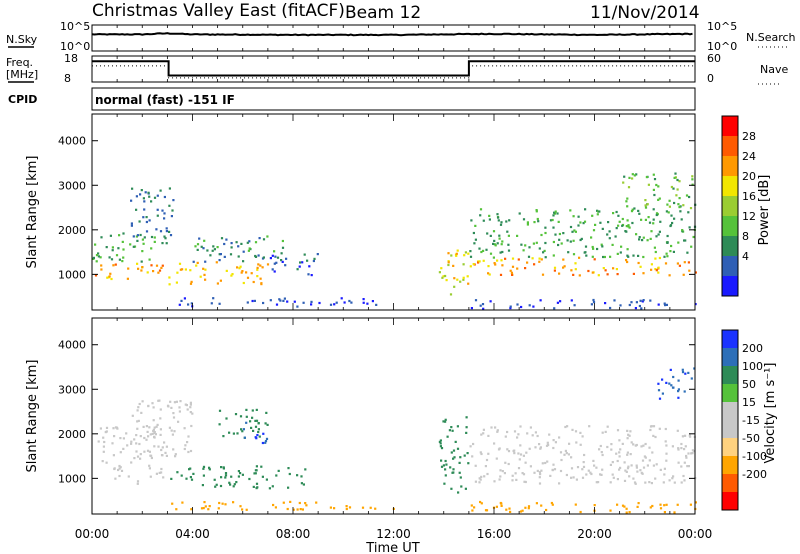 The height and width of the screenshot is (554, 800). I want to click on power-colorbar-swatch, so click(730, 226).